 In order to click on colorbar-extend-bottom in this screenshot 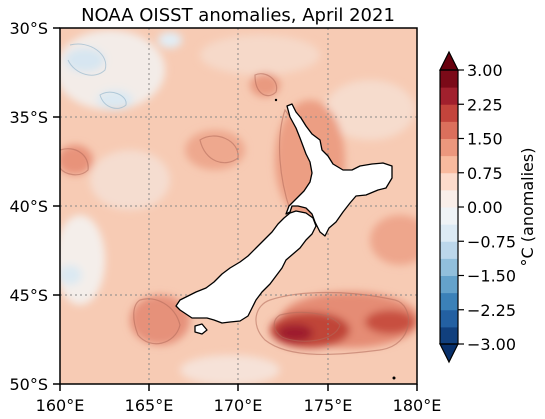, I will do `click(449, 353)`.